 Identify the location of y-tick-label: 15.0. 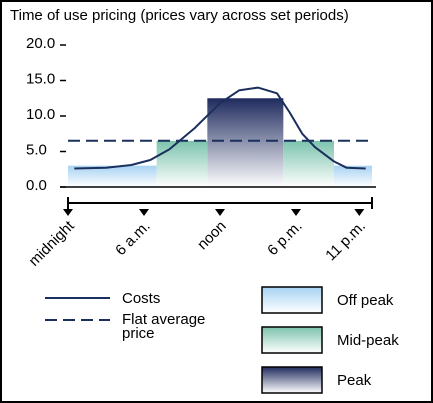
(40, 78).